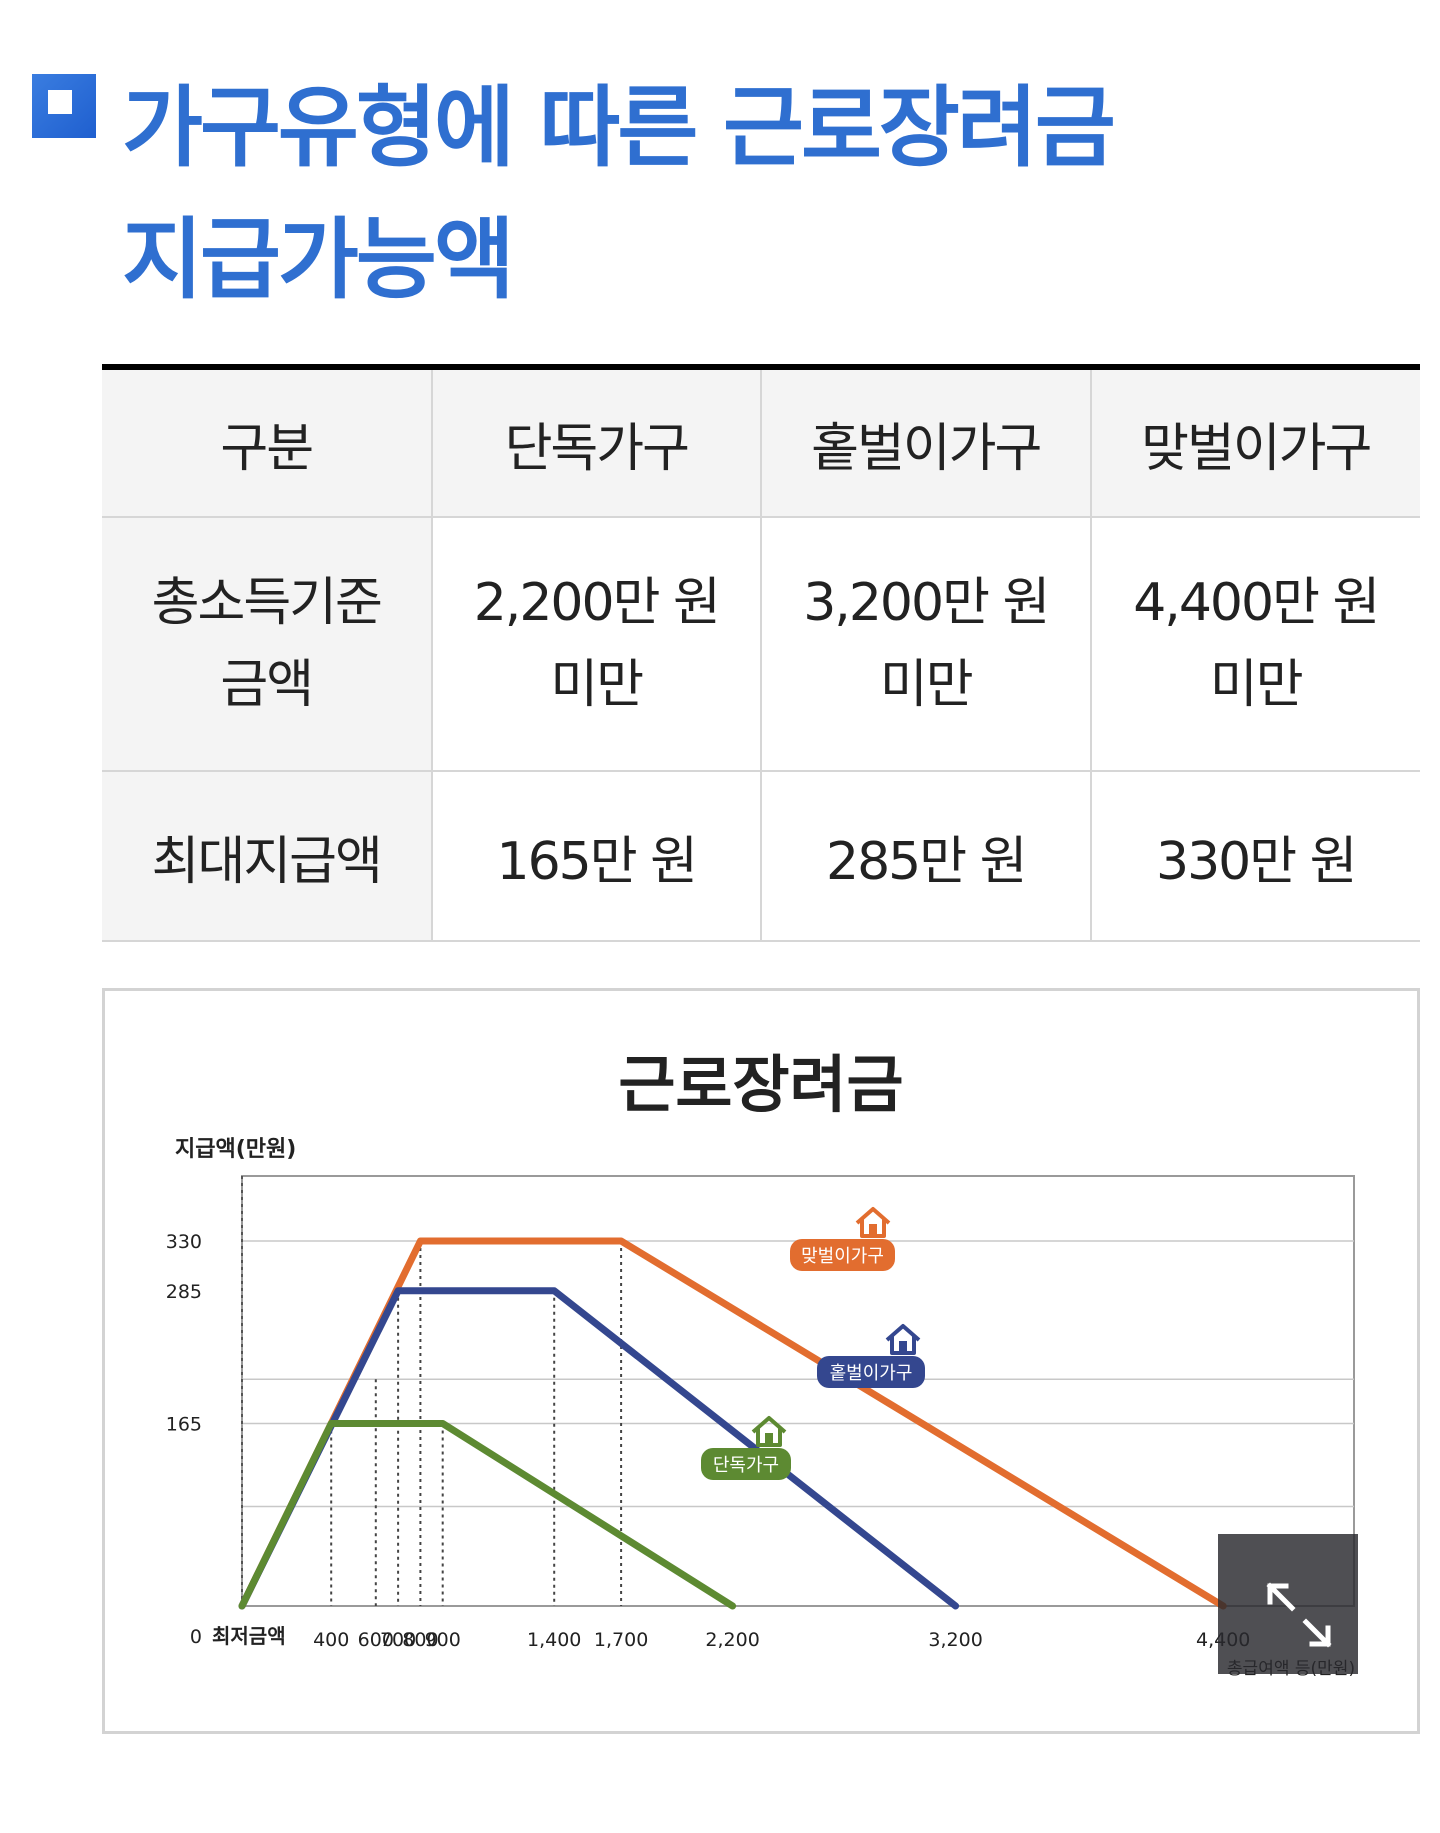 The image size is (1440, 1833). Describe the element at coordinates (184, 1425) in the screenshot. I see `y-tick-label: 165` at that location.